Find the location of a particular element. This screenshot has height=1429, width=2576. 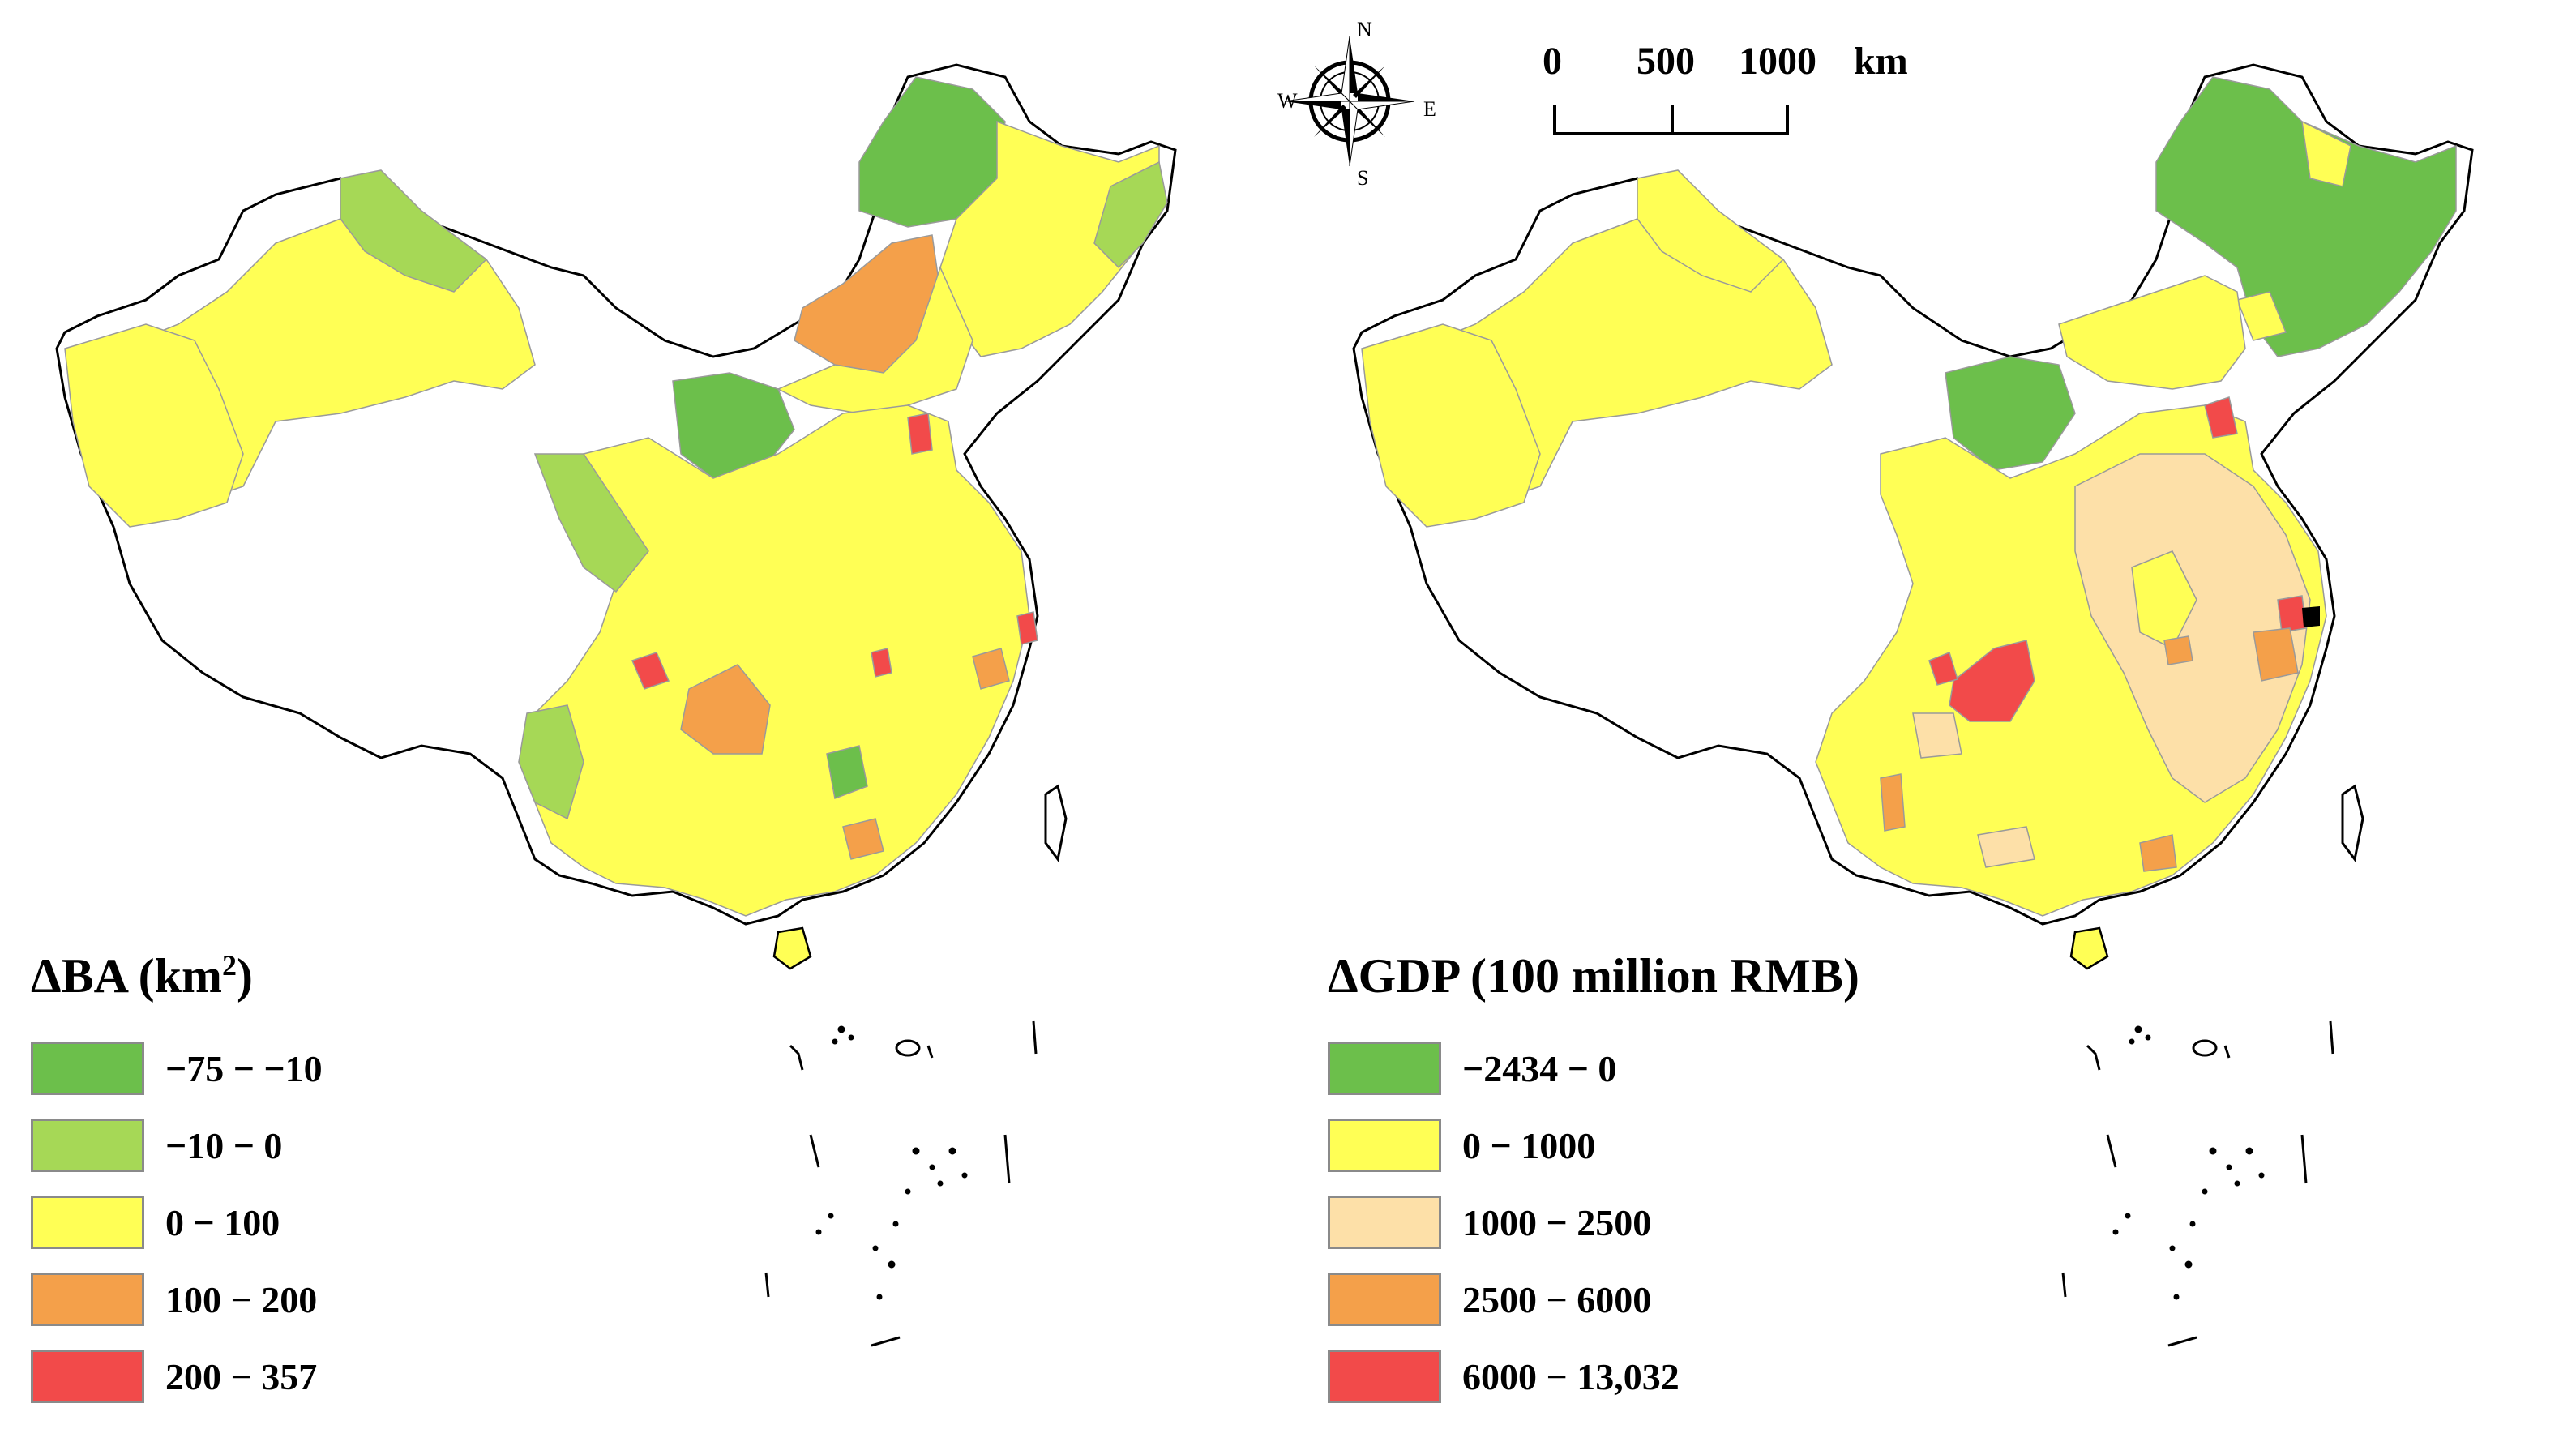

north-arrow-label-w: W is located at coordinates (1287, 101).